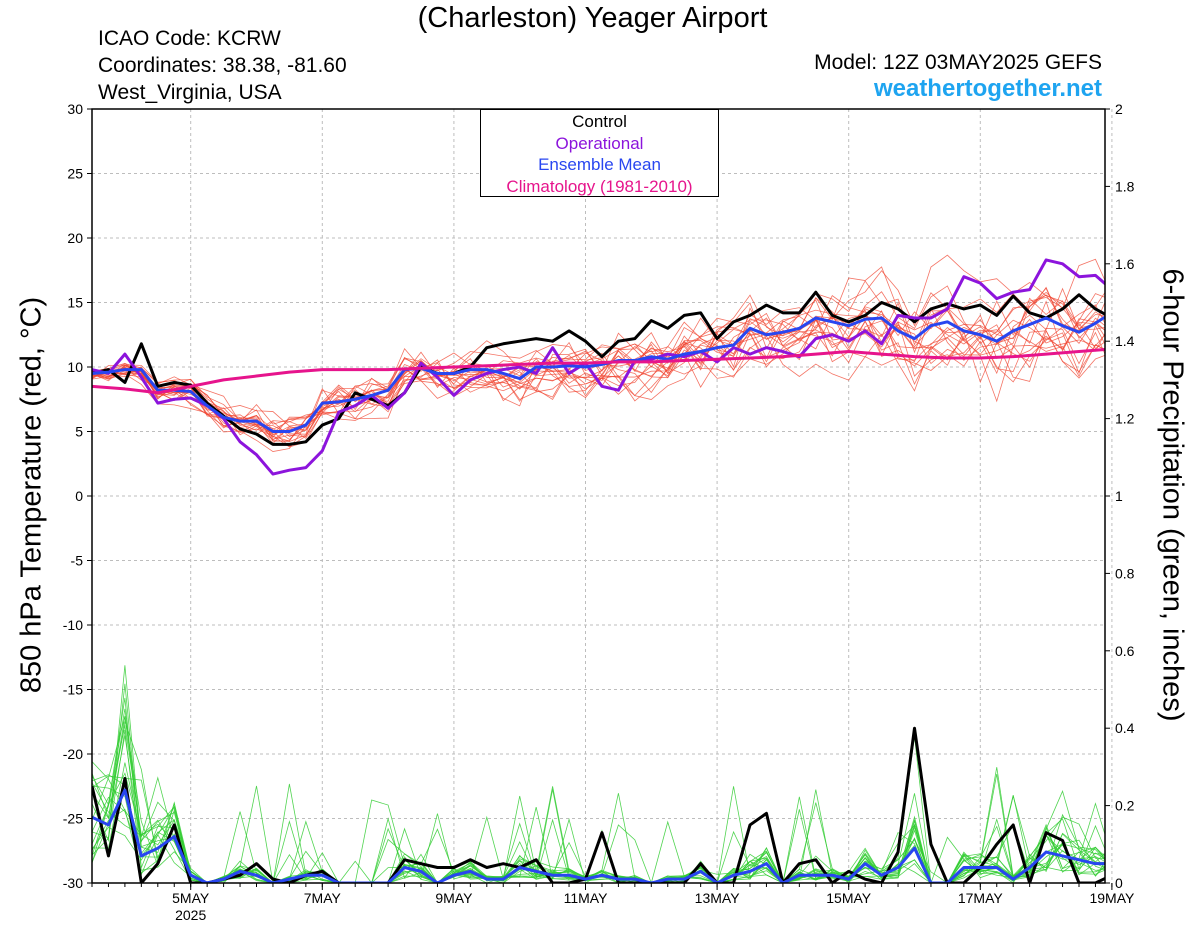  What do you see at coordinates (592, 18) in the screenshot?
I see `chart-title: (Charleston) Yeager Airport` at bounding box center [592, 18].